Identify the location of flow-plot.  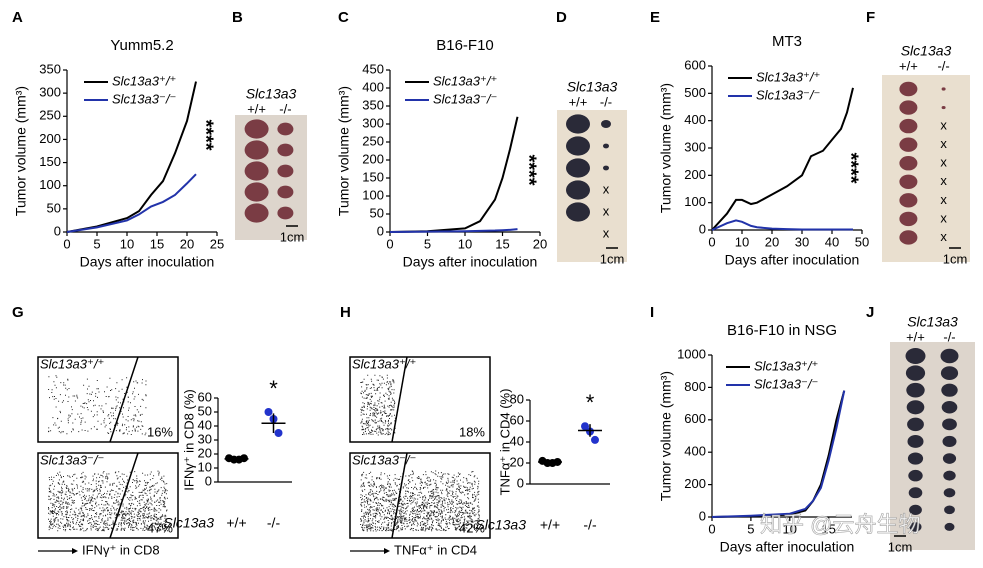
(108, 495).